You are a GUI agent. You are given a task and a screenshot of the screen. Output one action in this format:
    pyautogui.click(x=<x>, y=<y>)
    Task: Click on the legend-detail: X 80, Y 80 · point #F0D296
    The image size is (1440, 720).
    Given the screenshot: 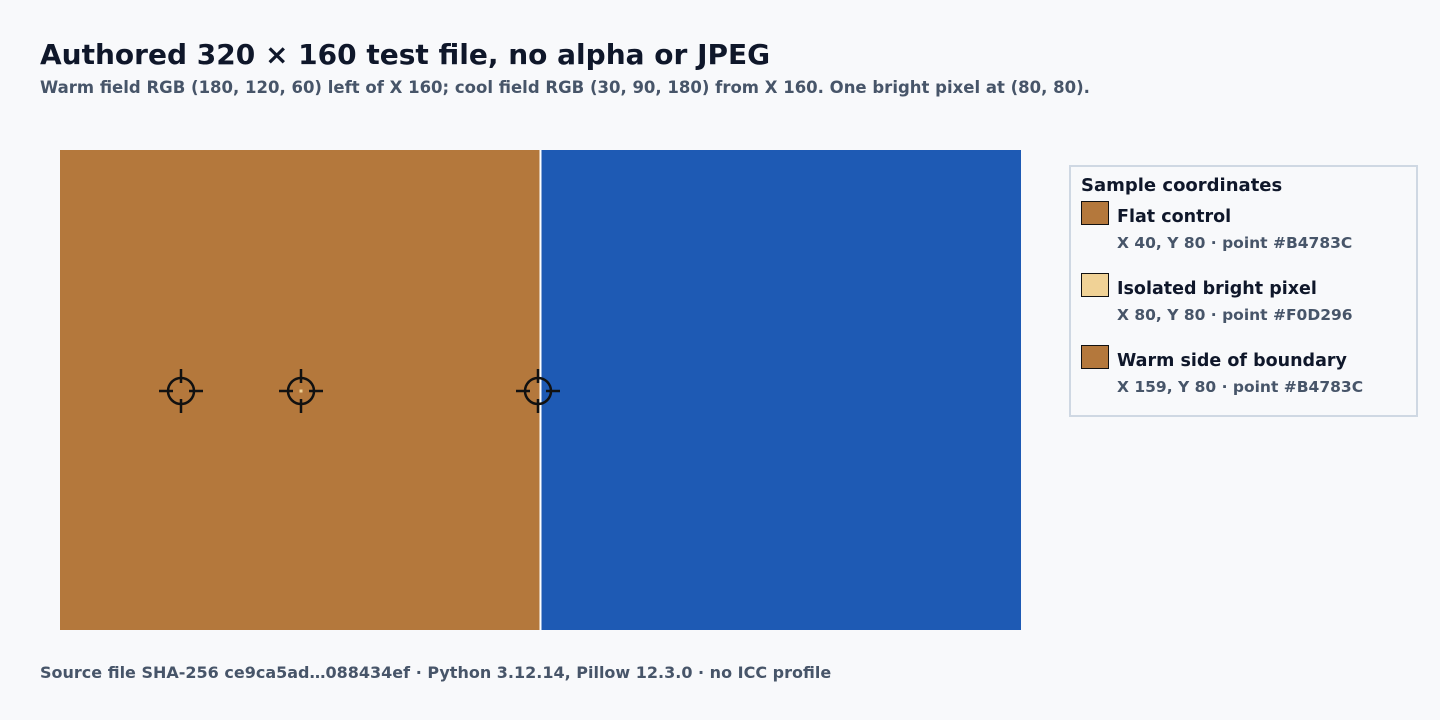 What is the action you would take?
    pyautogui.click(x=1235, y=315)
    